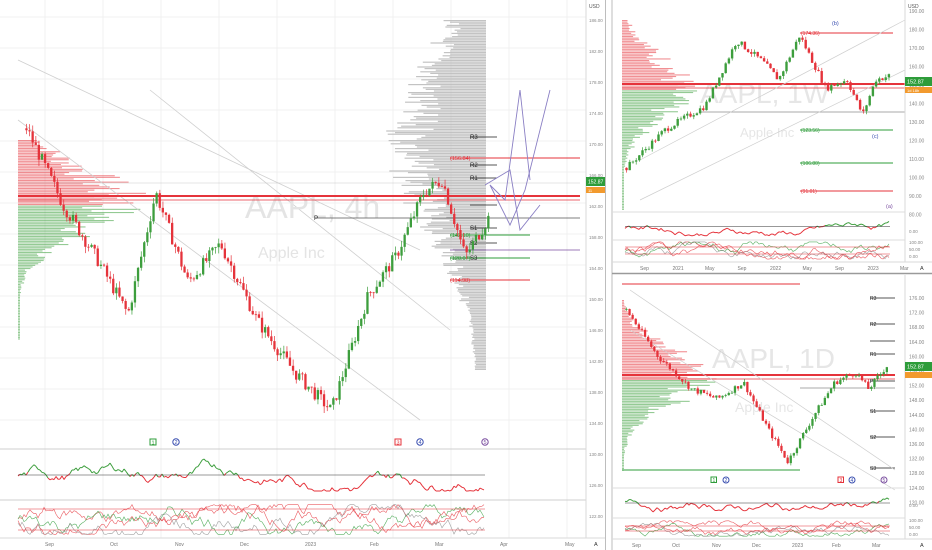 The image size is (932, 550). What do you see at coordinates (917, 328) in the screenshot?
I see `price-tick-label: 168.00` at bounding box center [917, 328].